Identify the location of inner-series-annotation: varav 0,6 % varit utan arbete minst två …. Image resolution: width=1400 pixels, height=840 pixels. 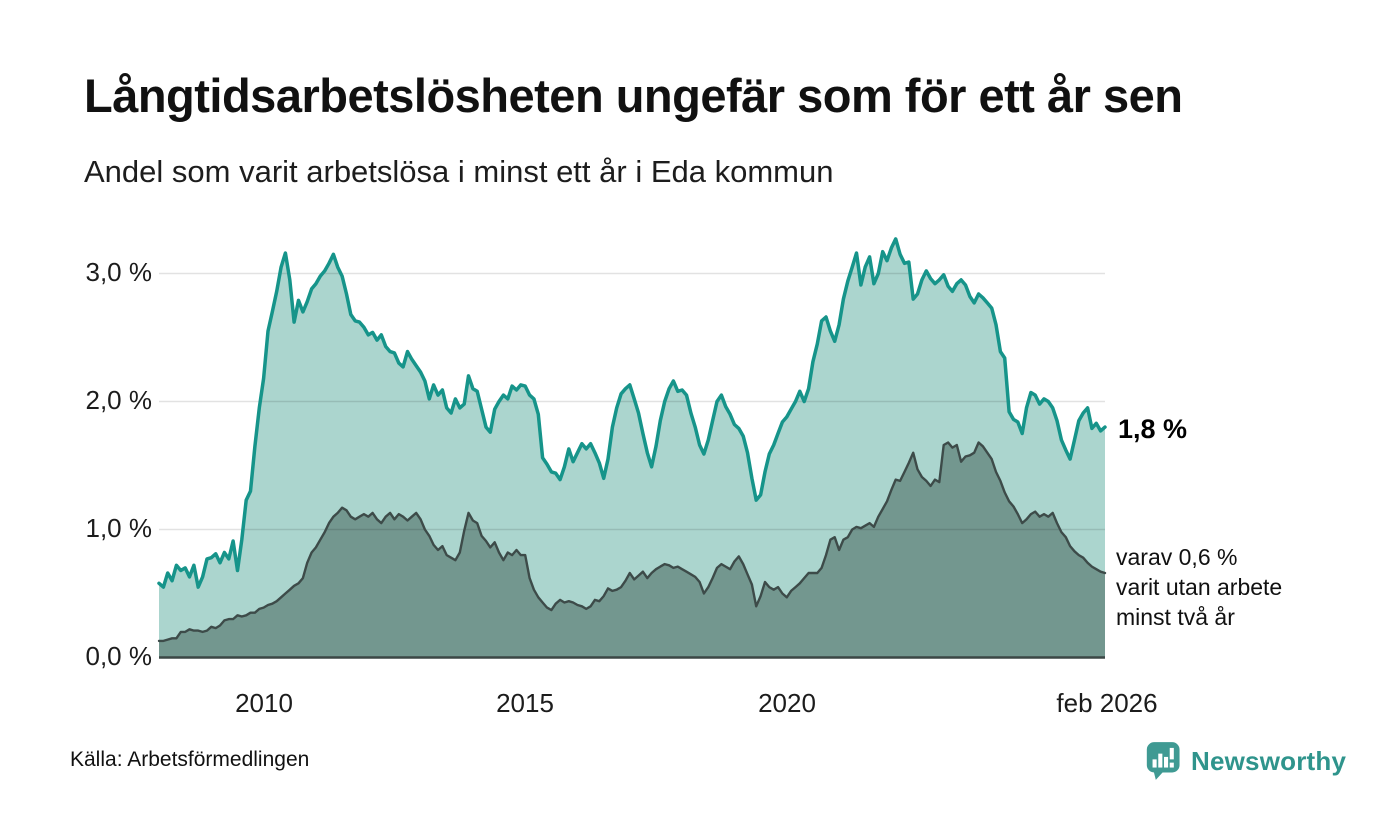
(1199, 587).